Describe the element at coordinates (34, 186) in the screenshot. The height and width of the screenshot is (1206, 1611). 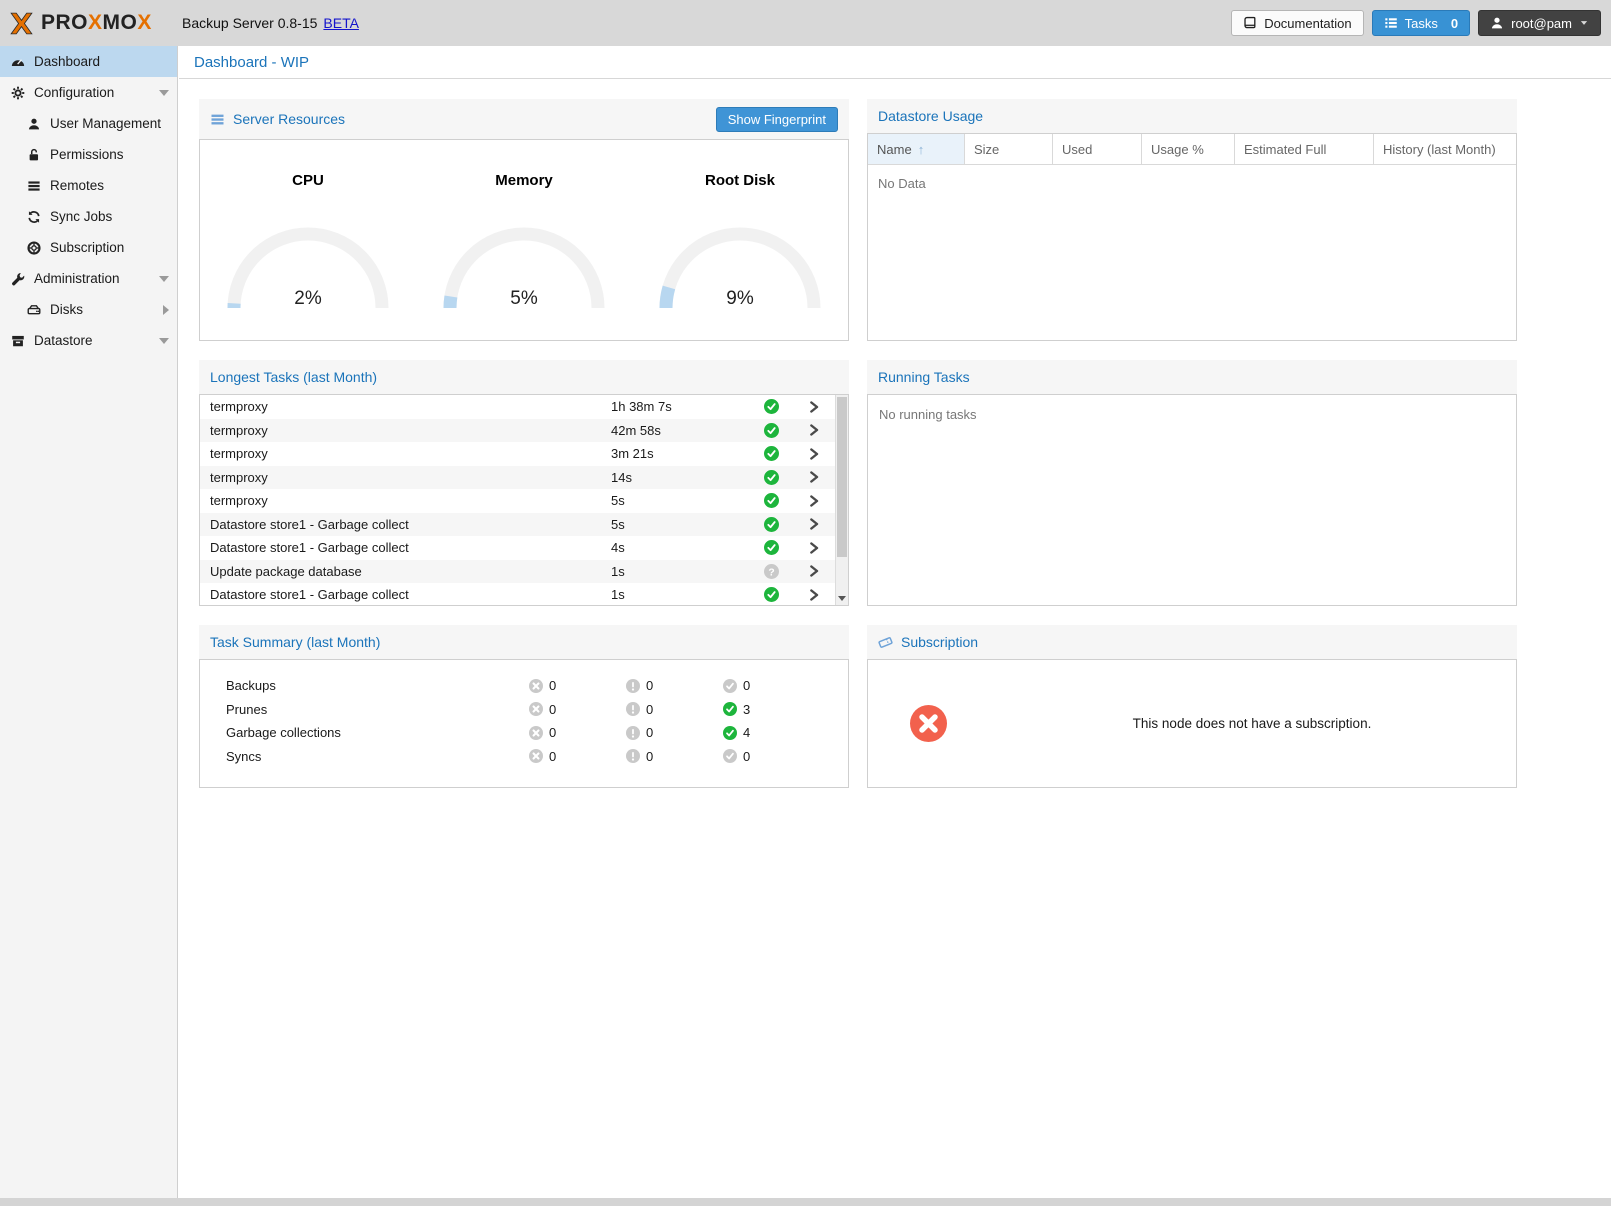
I see `server-list-icon` at that location.